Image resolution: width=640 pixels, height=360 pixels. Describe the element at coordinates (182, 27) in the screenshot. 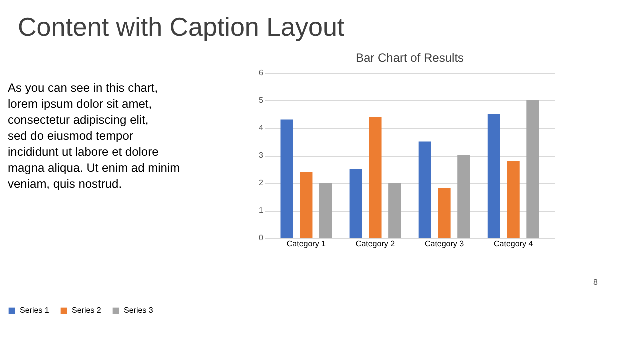

I see `text: Content with Caption Layout` at that location.